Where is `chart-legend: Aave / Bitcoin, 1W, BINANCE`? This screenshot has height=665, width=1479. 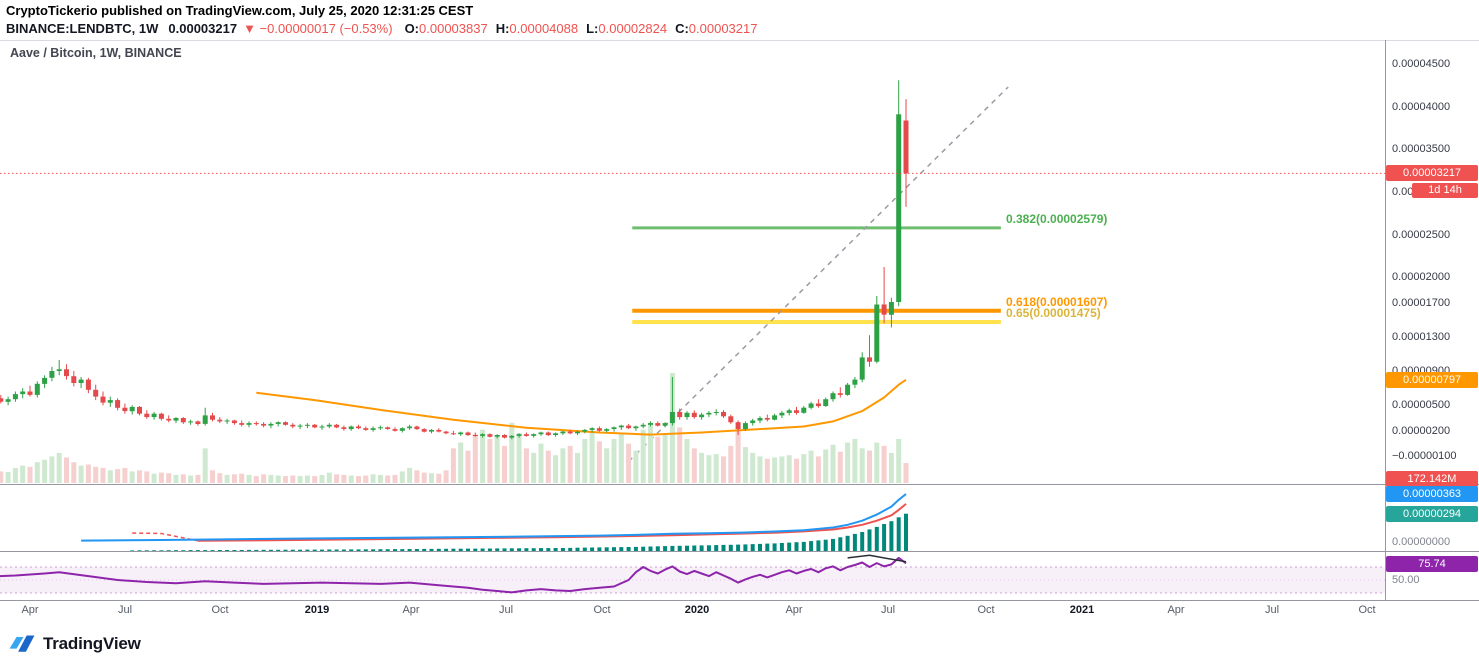
chart-legend: Aave / Bitcoin, 1W, BINANCE is located at coordinates (96, 53).